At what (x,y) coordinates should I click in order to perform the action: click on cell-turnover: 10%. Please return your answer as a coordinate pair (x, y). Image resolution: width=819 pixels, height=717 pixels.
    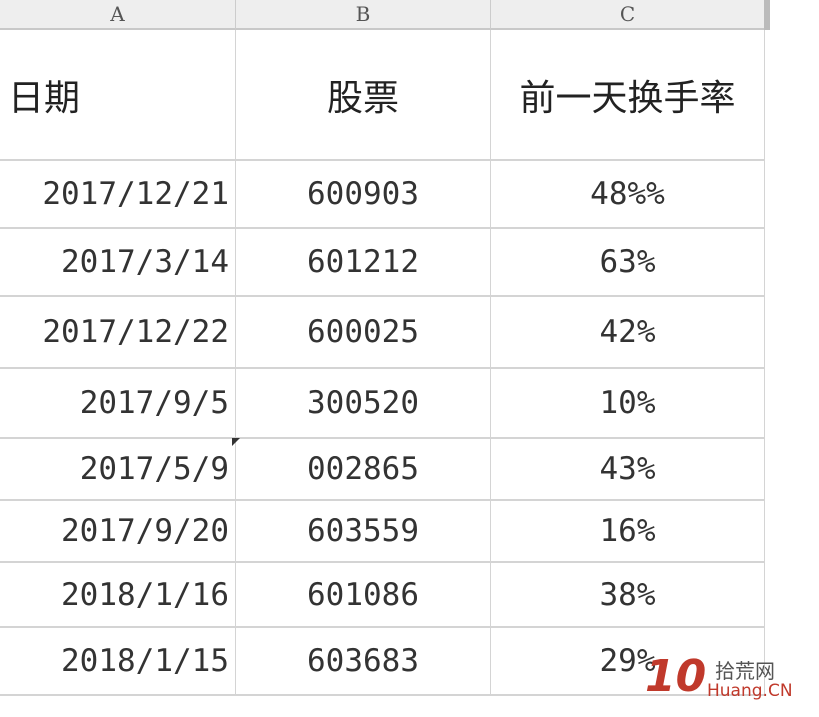
    Looking at the image, I should click on (628, 404).